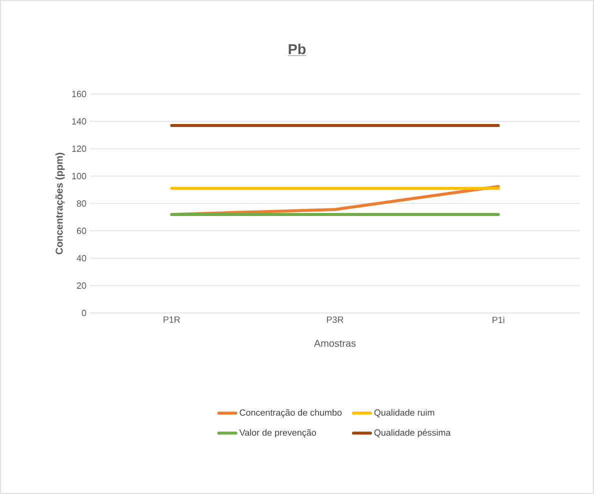 The image size is (594, 494). Describe the element at coordinates (79, 94) in the screenshot. I see `y-tick-label: 160` at that location.